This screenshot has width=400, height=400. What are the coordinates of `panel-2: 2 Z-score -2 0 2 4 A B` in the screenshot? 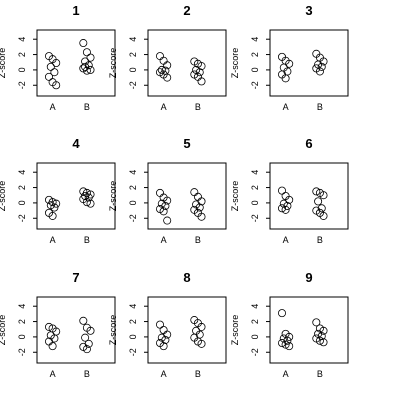 It's located at (167, 57).